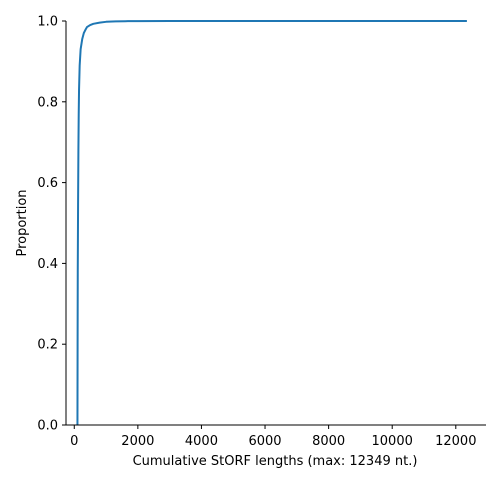  Describe the element at coordinates (47, 102) in the screenshot. I see `y-tick-label: 0.8` at that location.